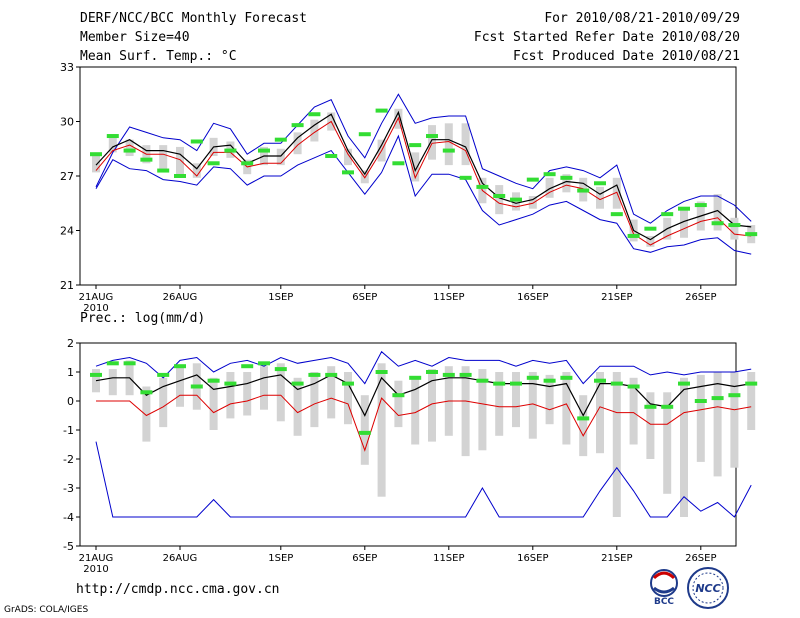 Image resolution: width=800 pixels, height=618 pixels. Describe the element at coordinates (67, 122) in the screenshot. I see `temperature-ytick-label: 30` at that location.